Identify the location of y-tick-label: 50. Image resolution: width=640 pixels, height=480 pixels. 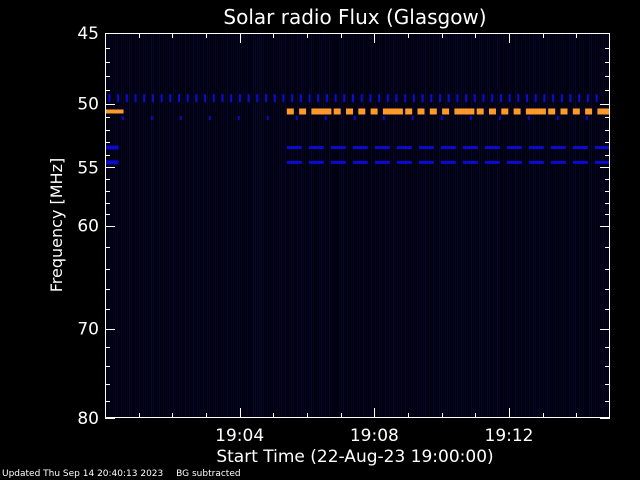
(88, 105).